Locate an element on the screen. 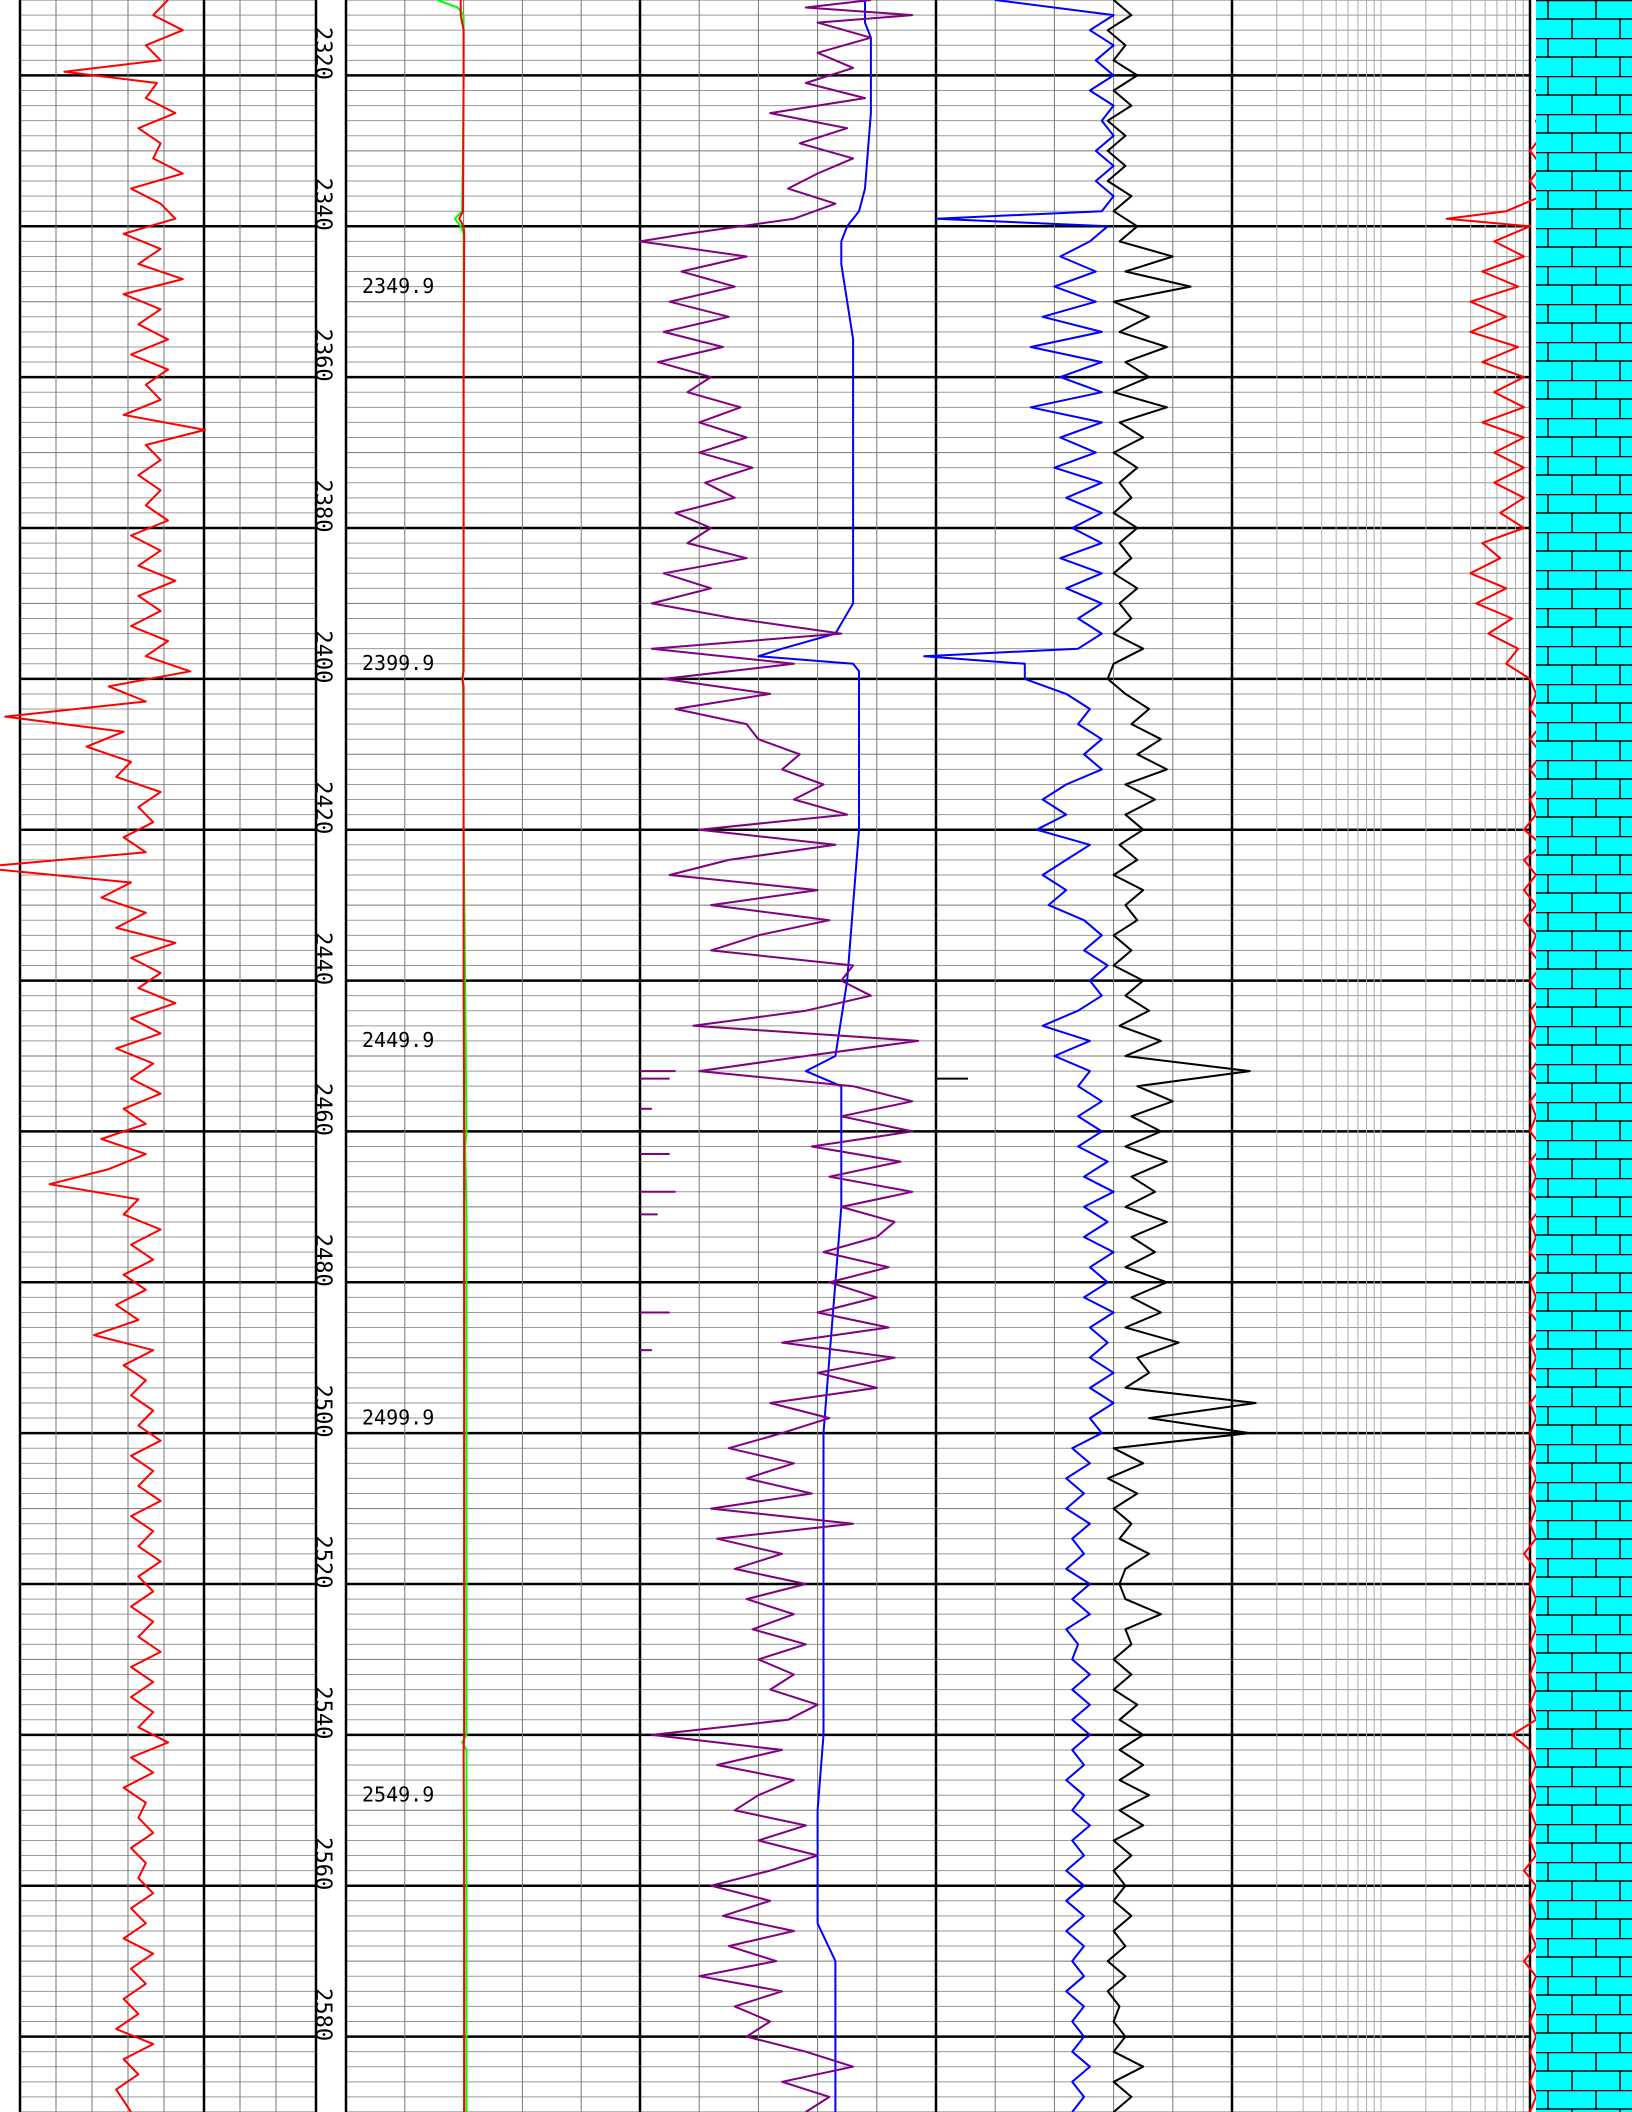 The image size is (1632, 2112). depth-tick-label: 2540 is located at coordinates (322, 1712).